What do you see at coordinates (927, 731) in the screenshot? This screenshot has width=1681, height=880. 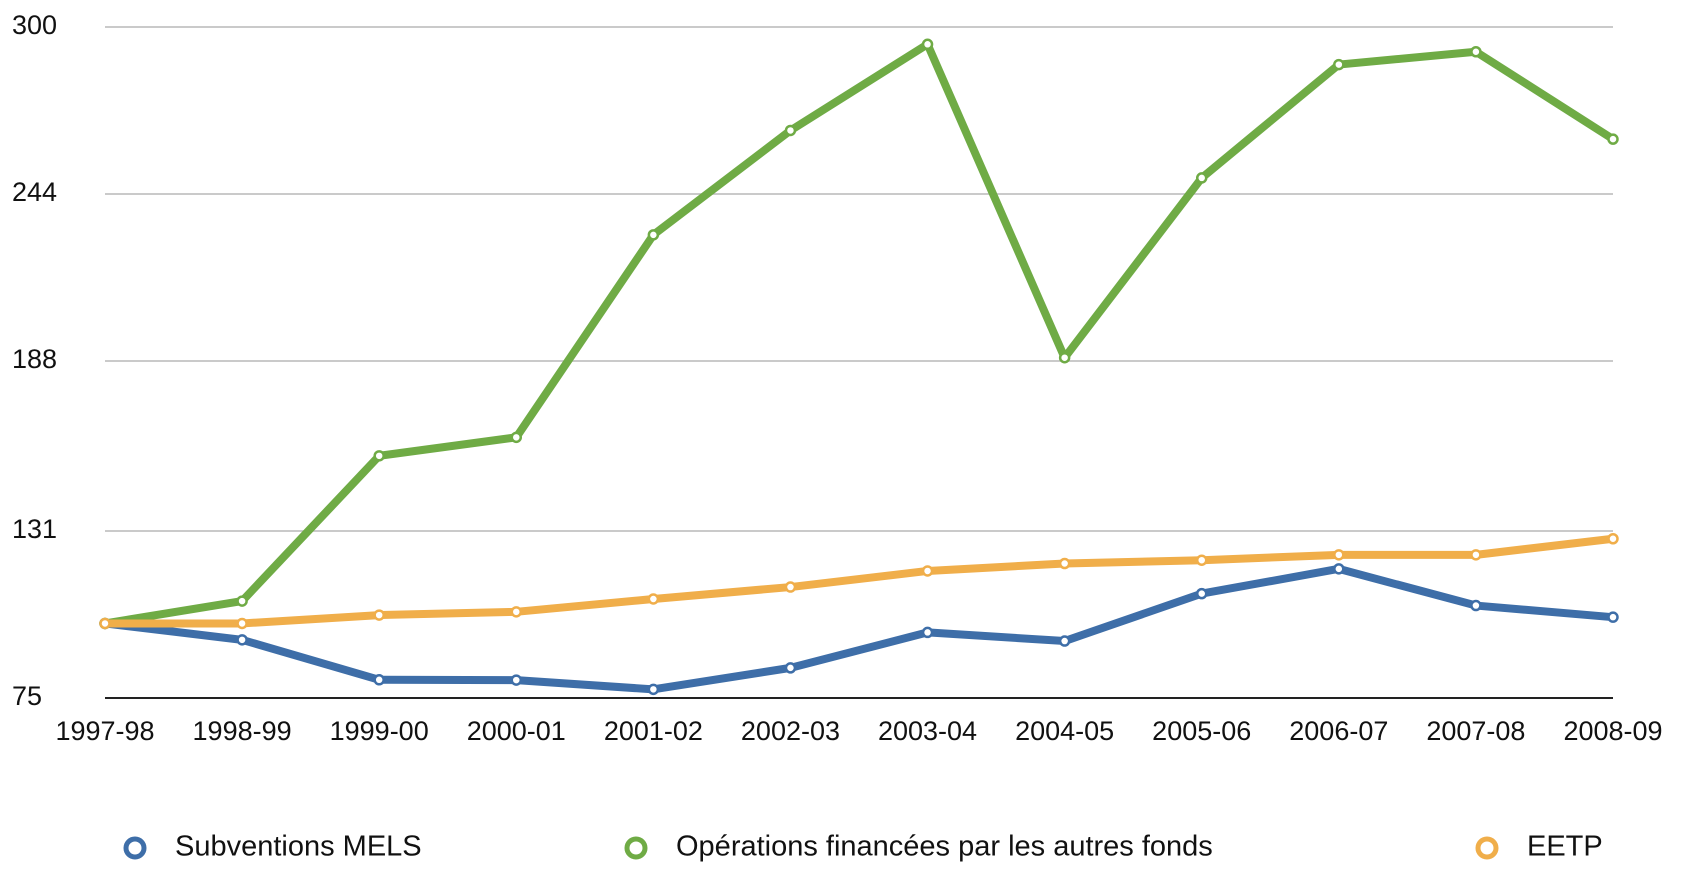 I see `x-tick-label: 2003-04` at bounding box center [927, 731].